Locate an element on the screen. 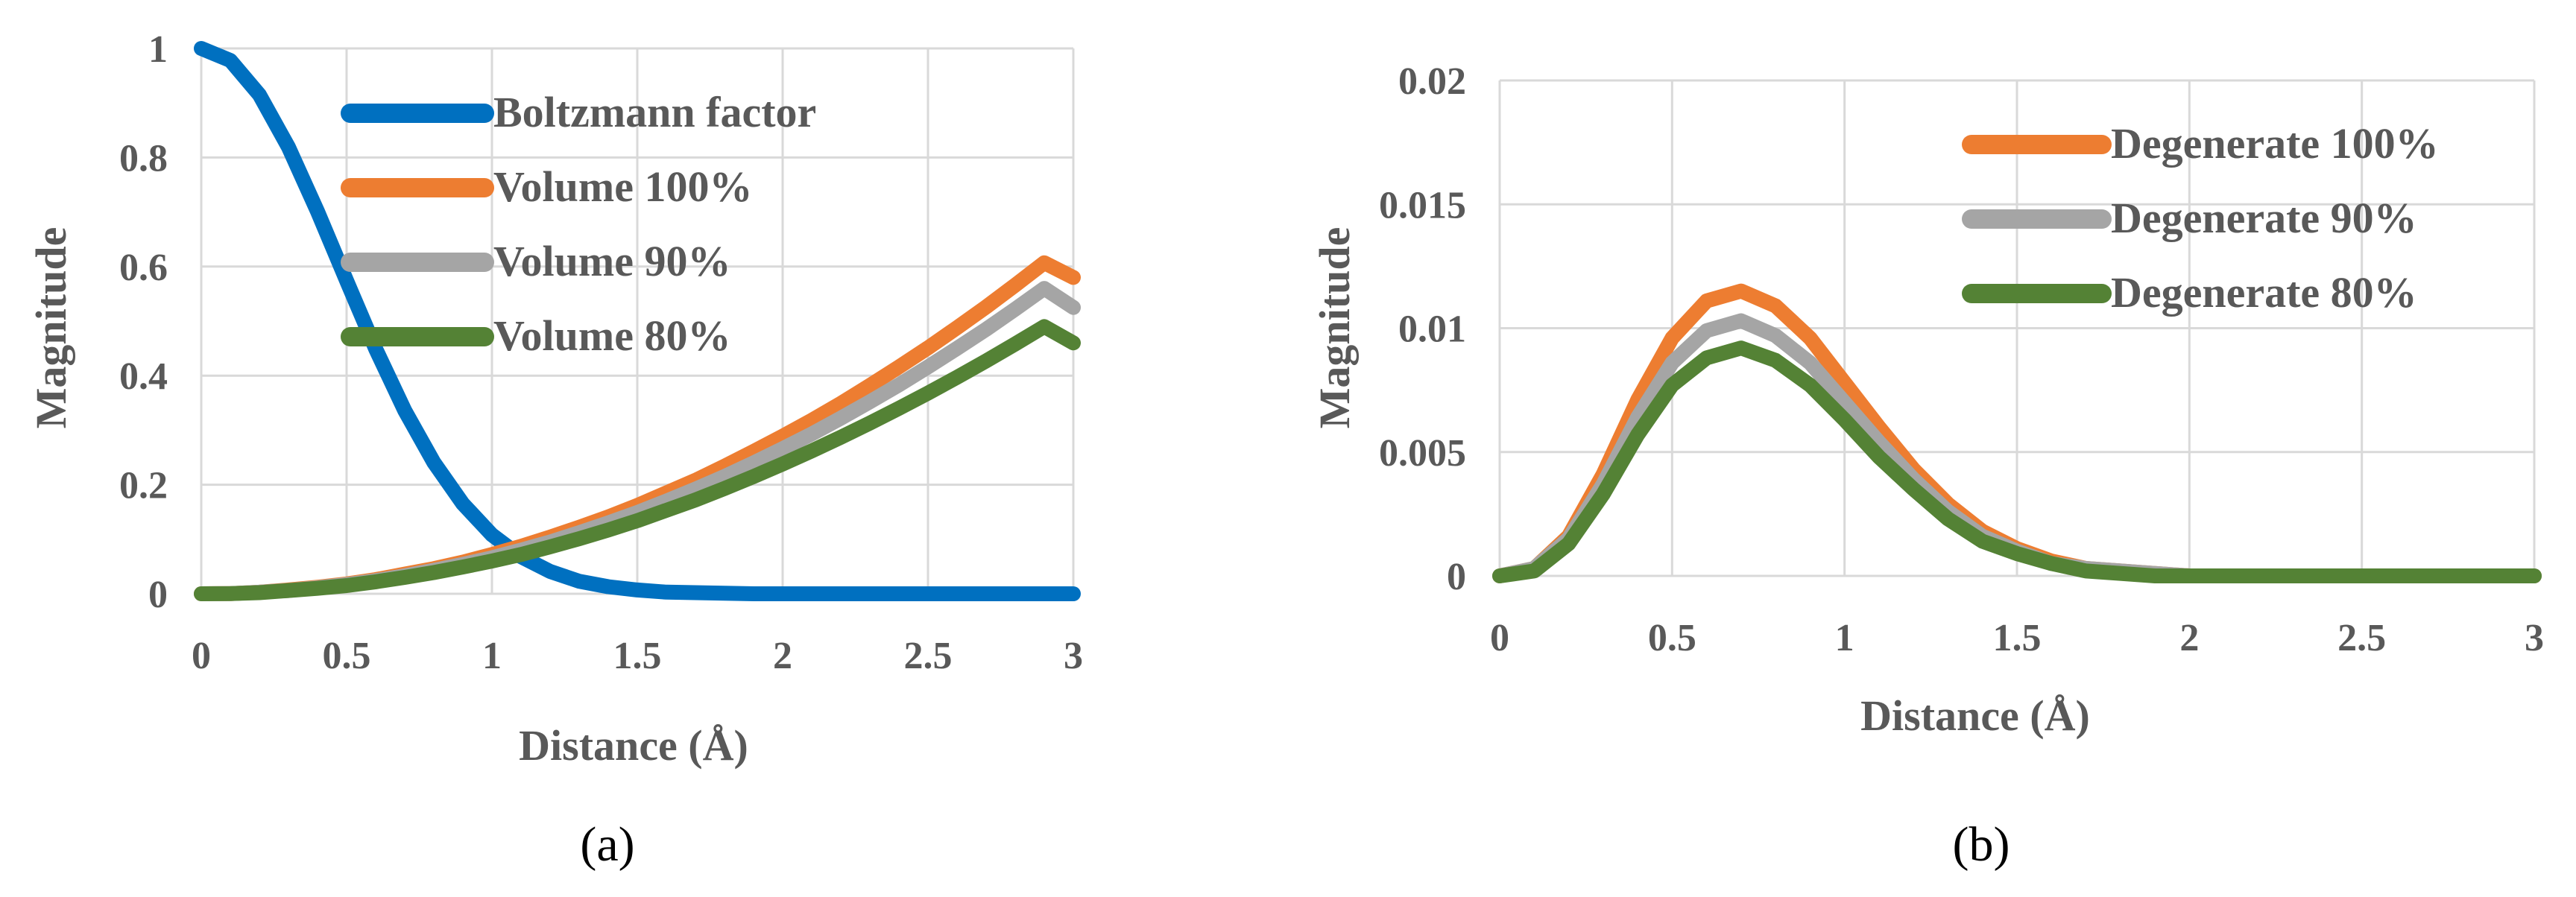  chart-b-y-ticks: 0 0.005 0.01 0.015 0.02 is located at coordinates (1423, 329).